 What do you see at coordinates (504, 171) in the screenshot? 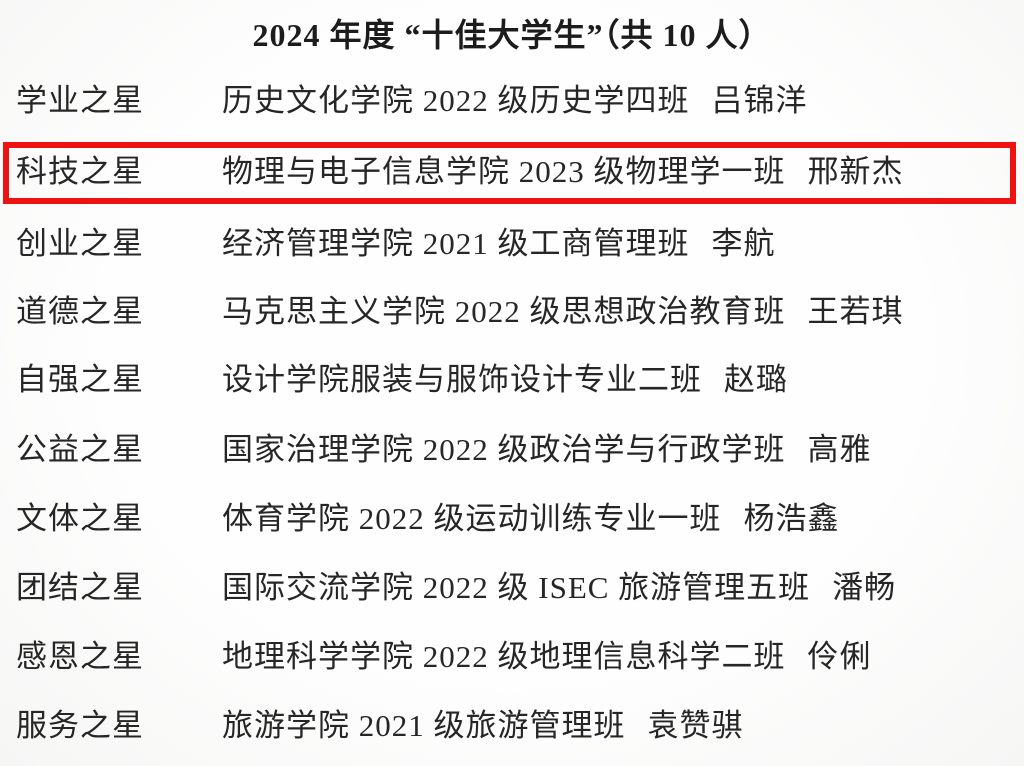
I see `class-info: 物理与电子信息学院 2023 级物理学一班` at bounding box center [504, 171].